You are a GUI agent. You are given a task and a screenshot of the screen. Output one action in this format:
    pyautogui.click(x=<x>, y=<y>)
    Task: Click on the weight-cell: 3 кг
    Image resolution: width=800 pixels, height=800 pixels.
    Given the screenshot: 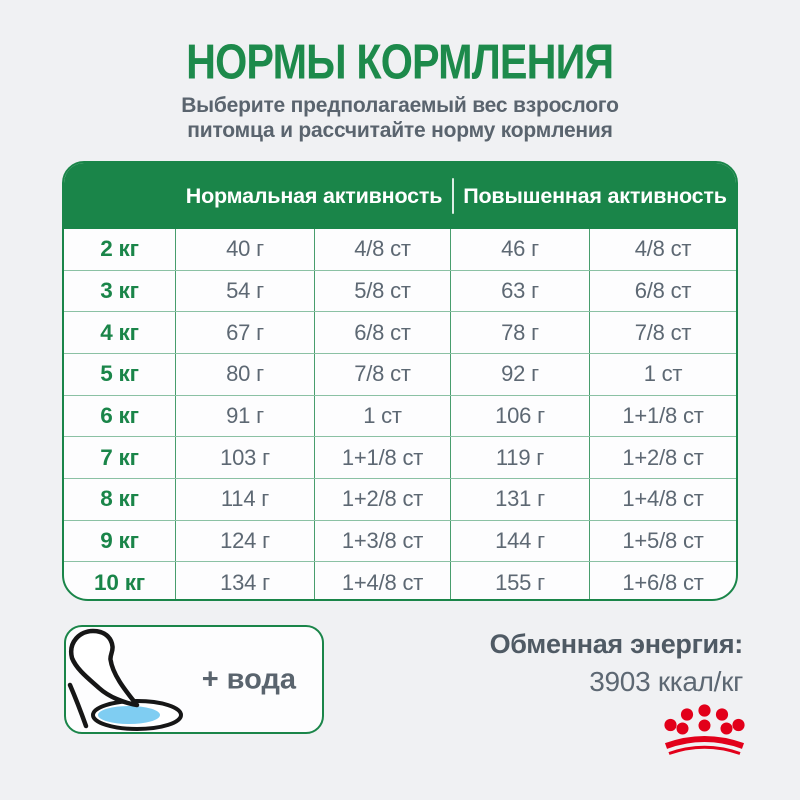 What is the action you would take?
    pyautogui.click(x=120, y=291)
    